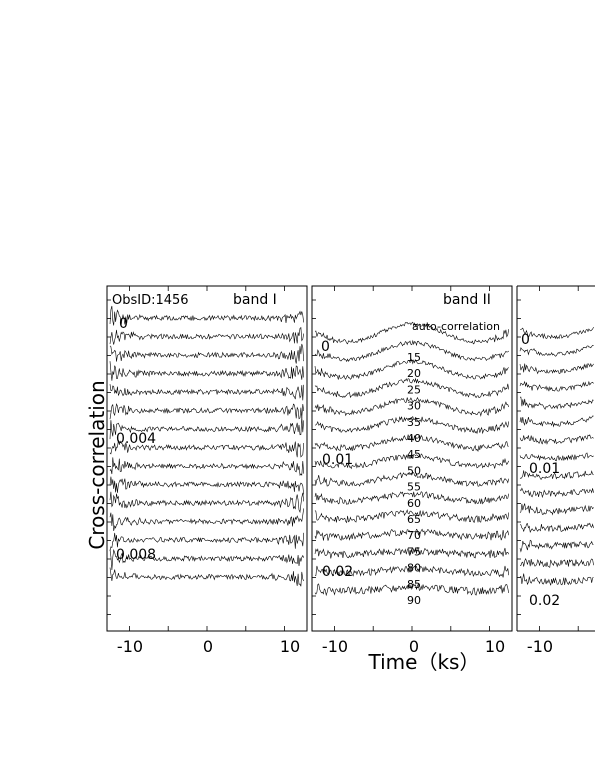 This screenshot has height=770, width=595. What do you see at coordinates (414, 373) in the screenshot?
I see `curve-label: 20` at bounding box center [414, 373].